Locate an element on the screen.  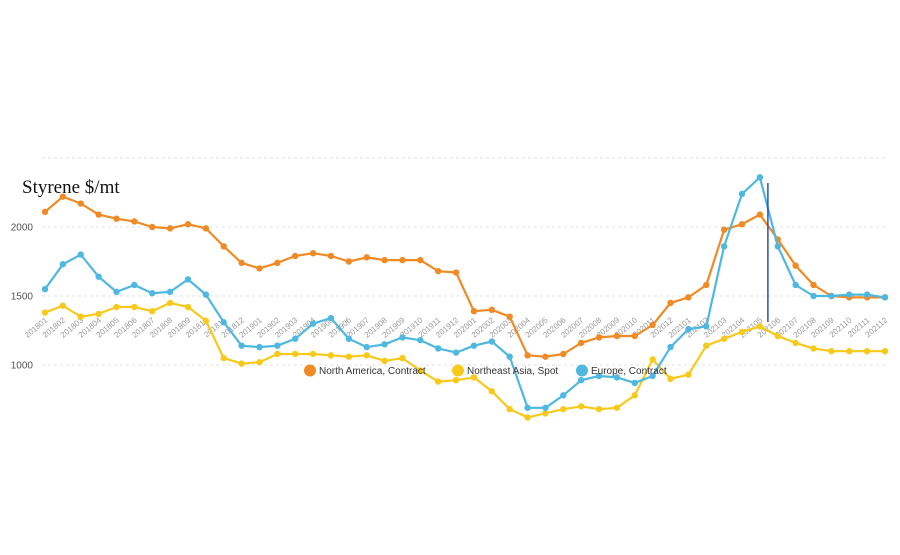
legend-label: Northeast Asia, Spot is located at coordinates (512, 371).